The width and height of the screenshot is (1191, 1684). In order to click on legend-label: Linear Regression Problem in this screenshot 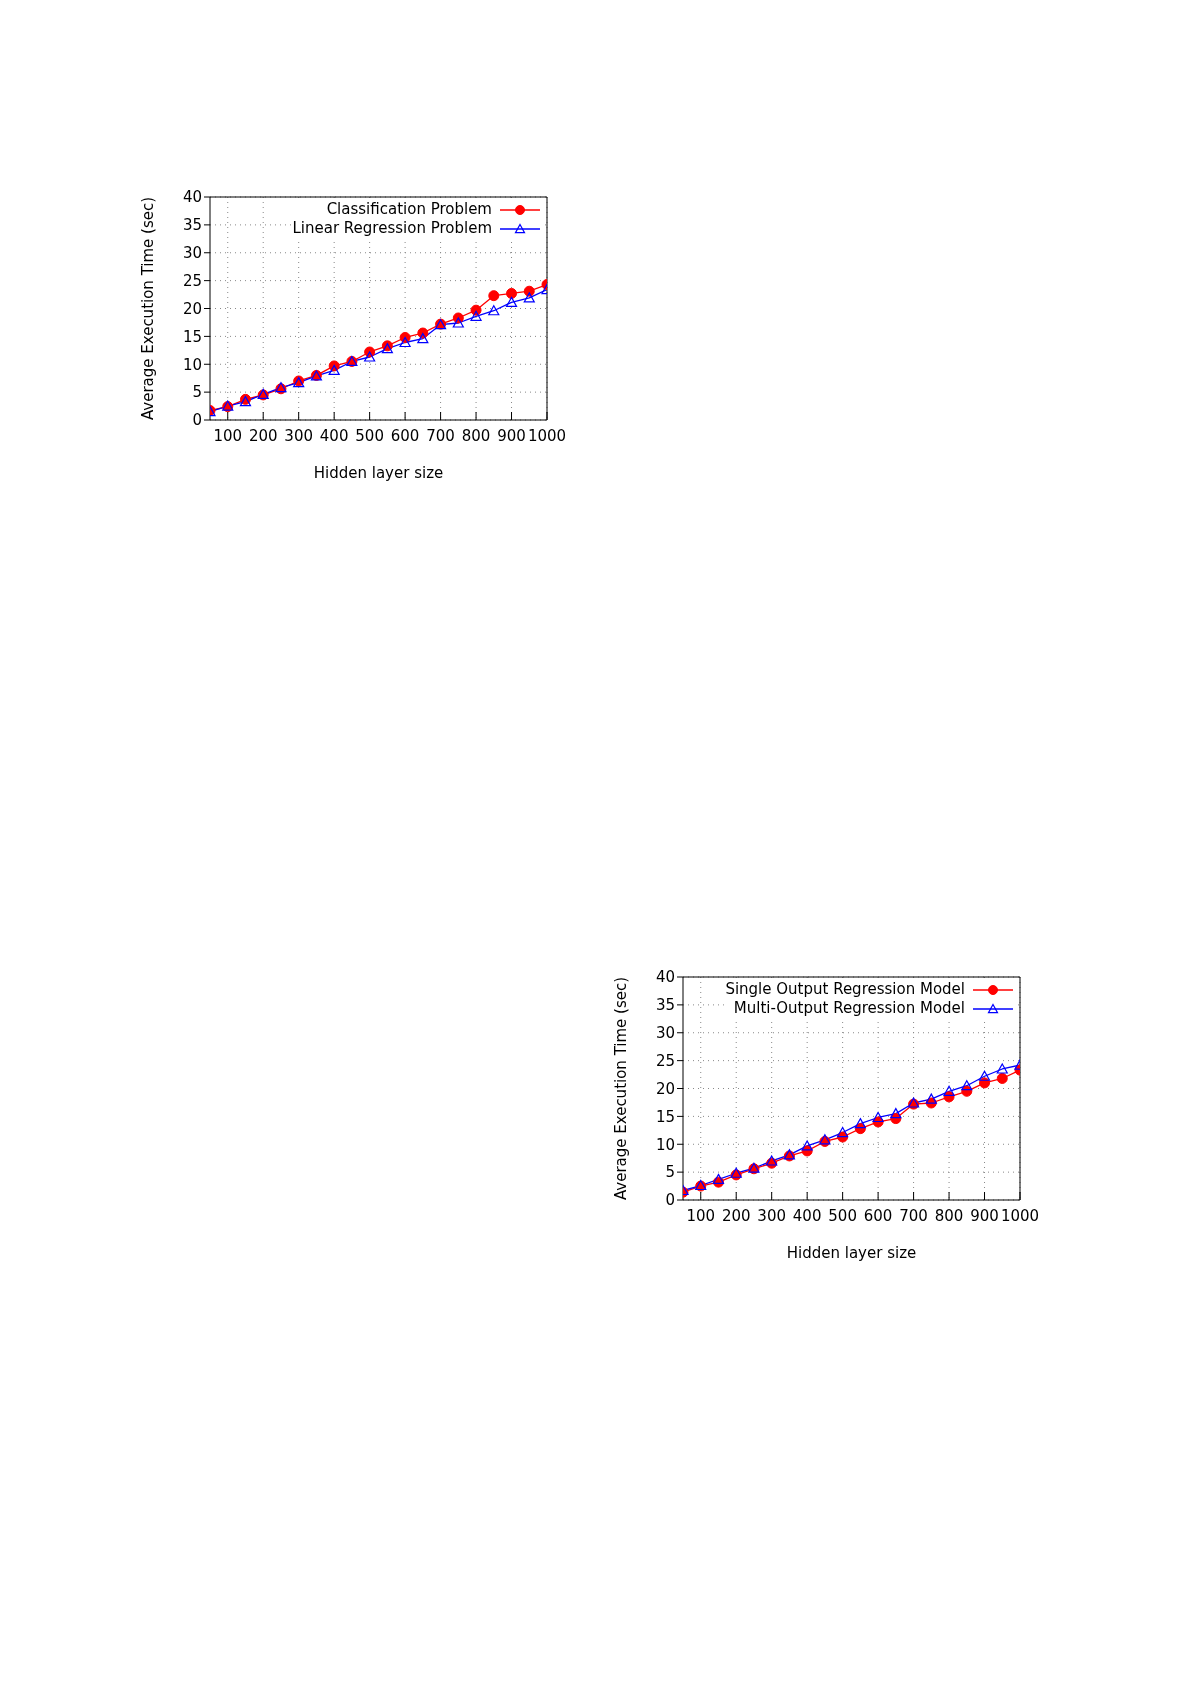, I will do `click(392, 228)`.